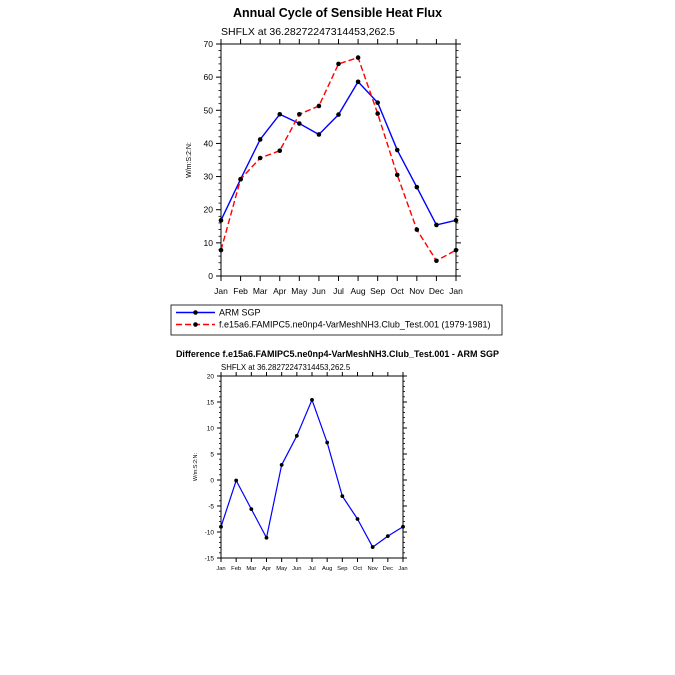 This screenshot has width=675, height=675. What do you see at coordinates (209, 177) in the screenshot?
I see `y-tick-label: 30` at bounding box center [209, 177].